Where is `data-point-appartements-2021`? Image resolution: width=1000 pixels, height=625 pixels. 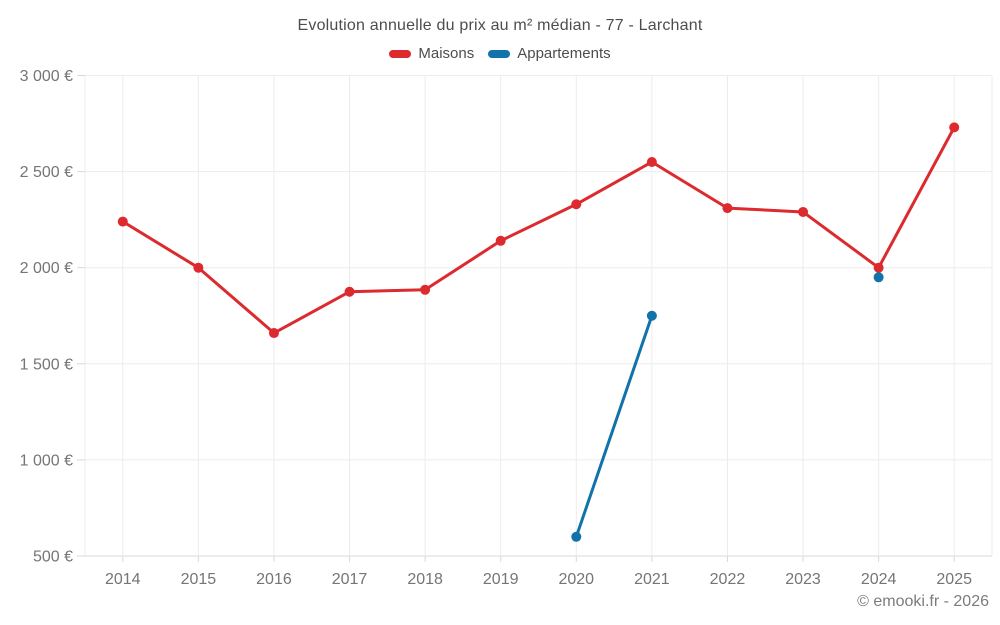 data-point-appartements-2021 is located at coordinates (651, 315).